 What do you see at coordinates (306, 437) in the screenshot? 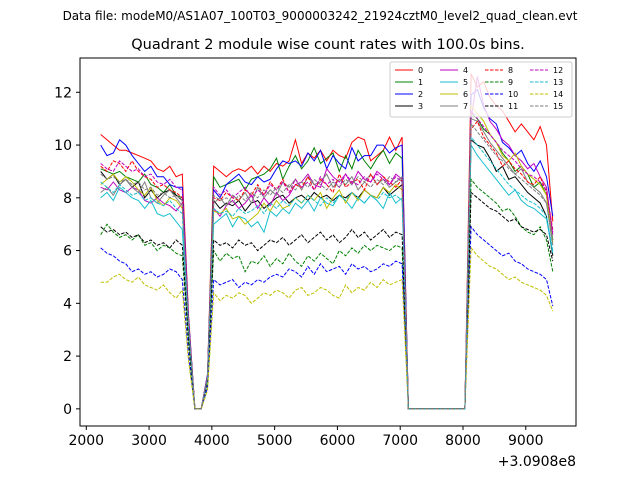
I see `x-axis: 2000 3000 4000 5000 6000 7000 8000 9000` at bounding box center [306, 437].